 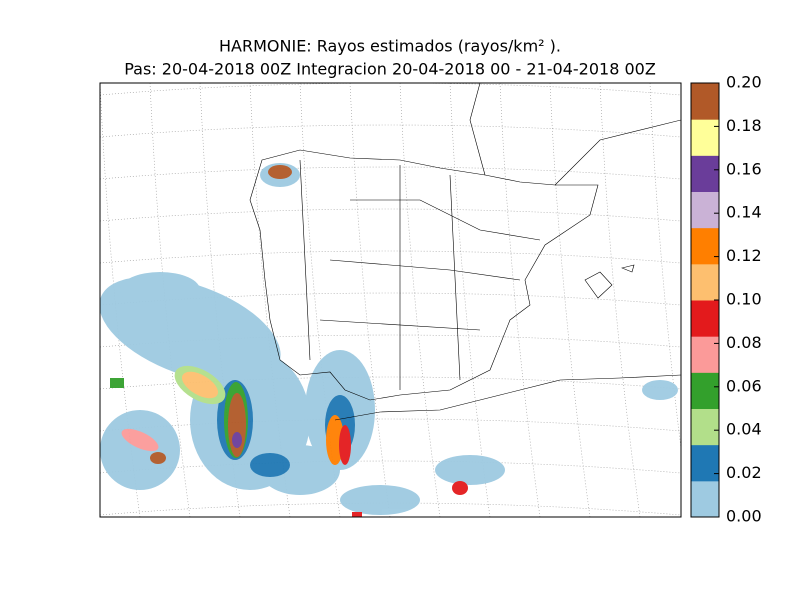 What do you see at coordinates (744, 429) in the screenshot?
I see `colorbar-tick-label: 0.04` at bounding box center [744, 429].